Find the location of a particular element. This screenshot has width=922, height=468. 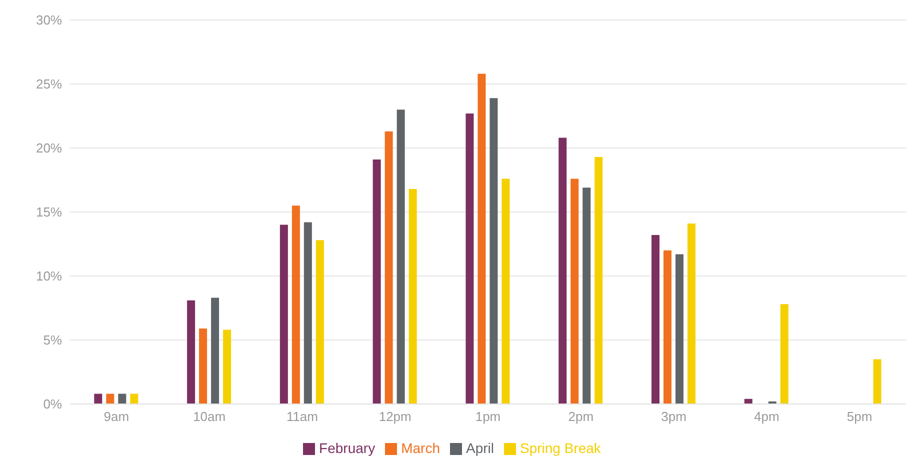

x-tick-label: 4pm is located at coordinates (767, 416).